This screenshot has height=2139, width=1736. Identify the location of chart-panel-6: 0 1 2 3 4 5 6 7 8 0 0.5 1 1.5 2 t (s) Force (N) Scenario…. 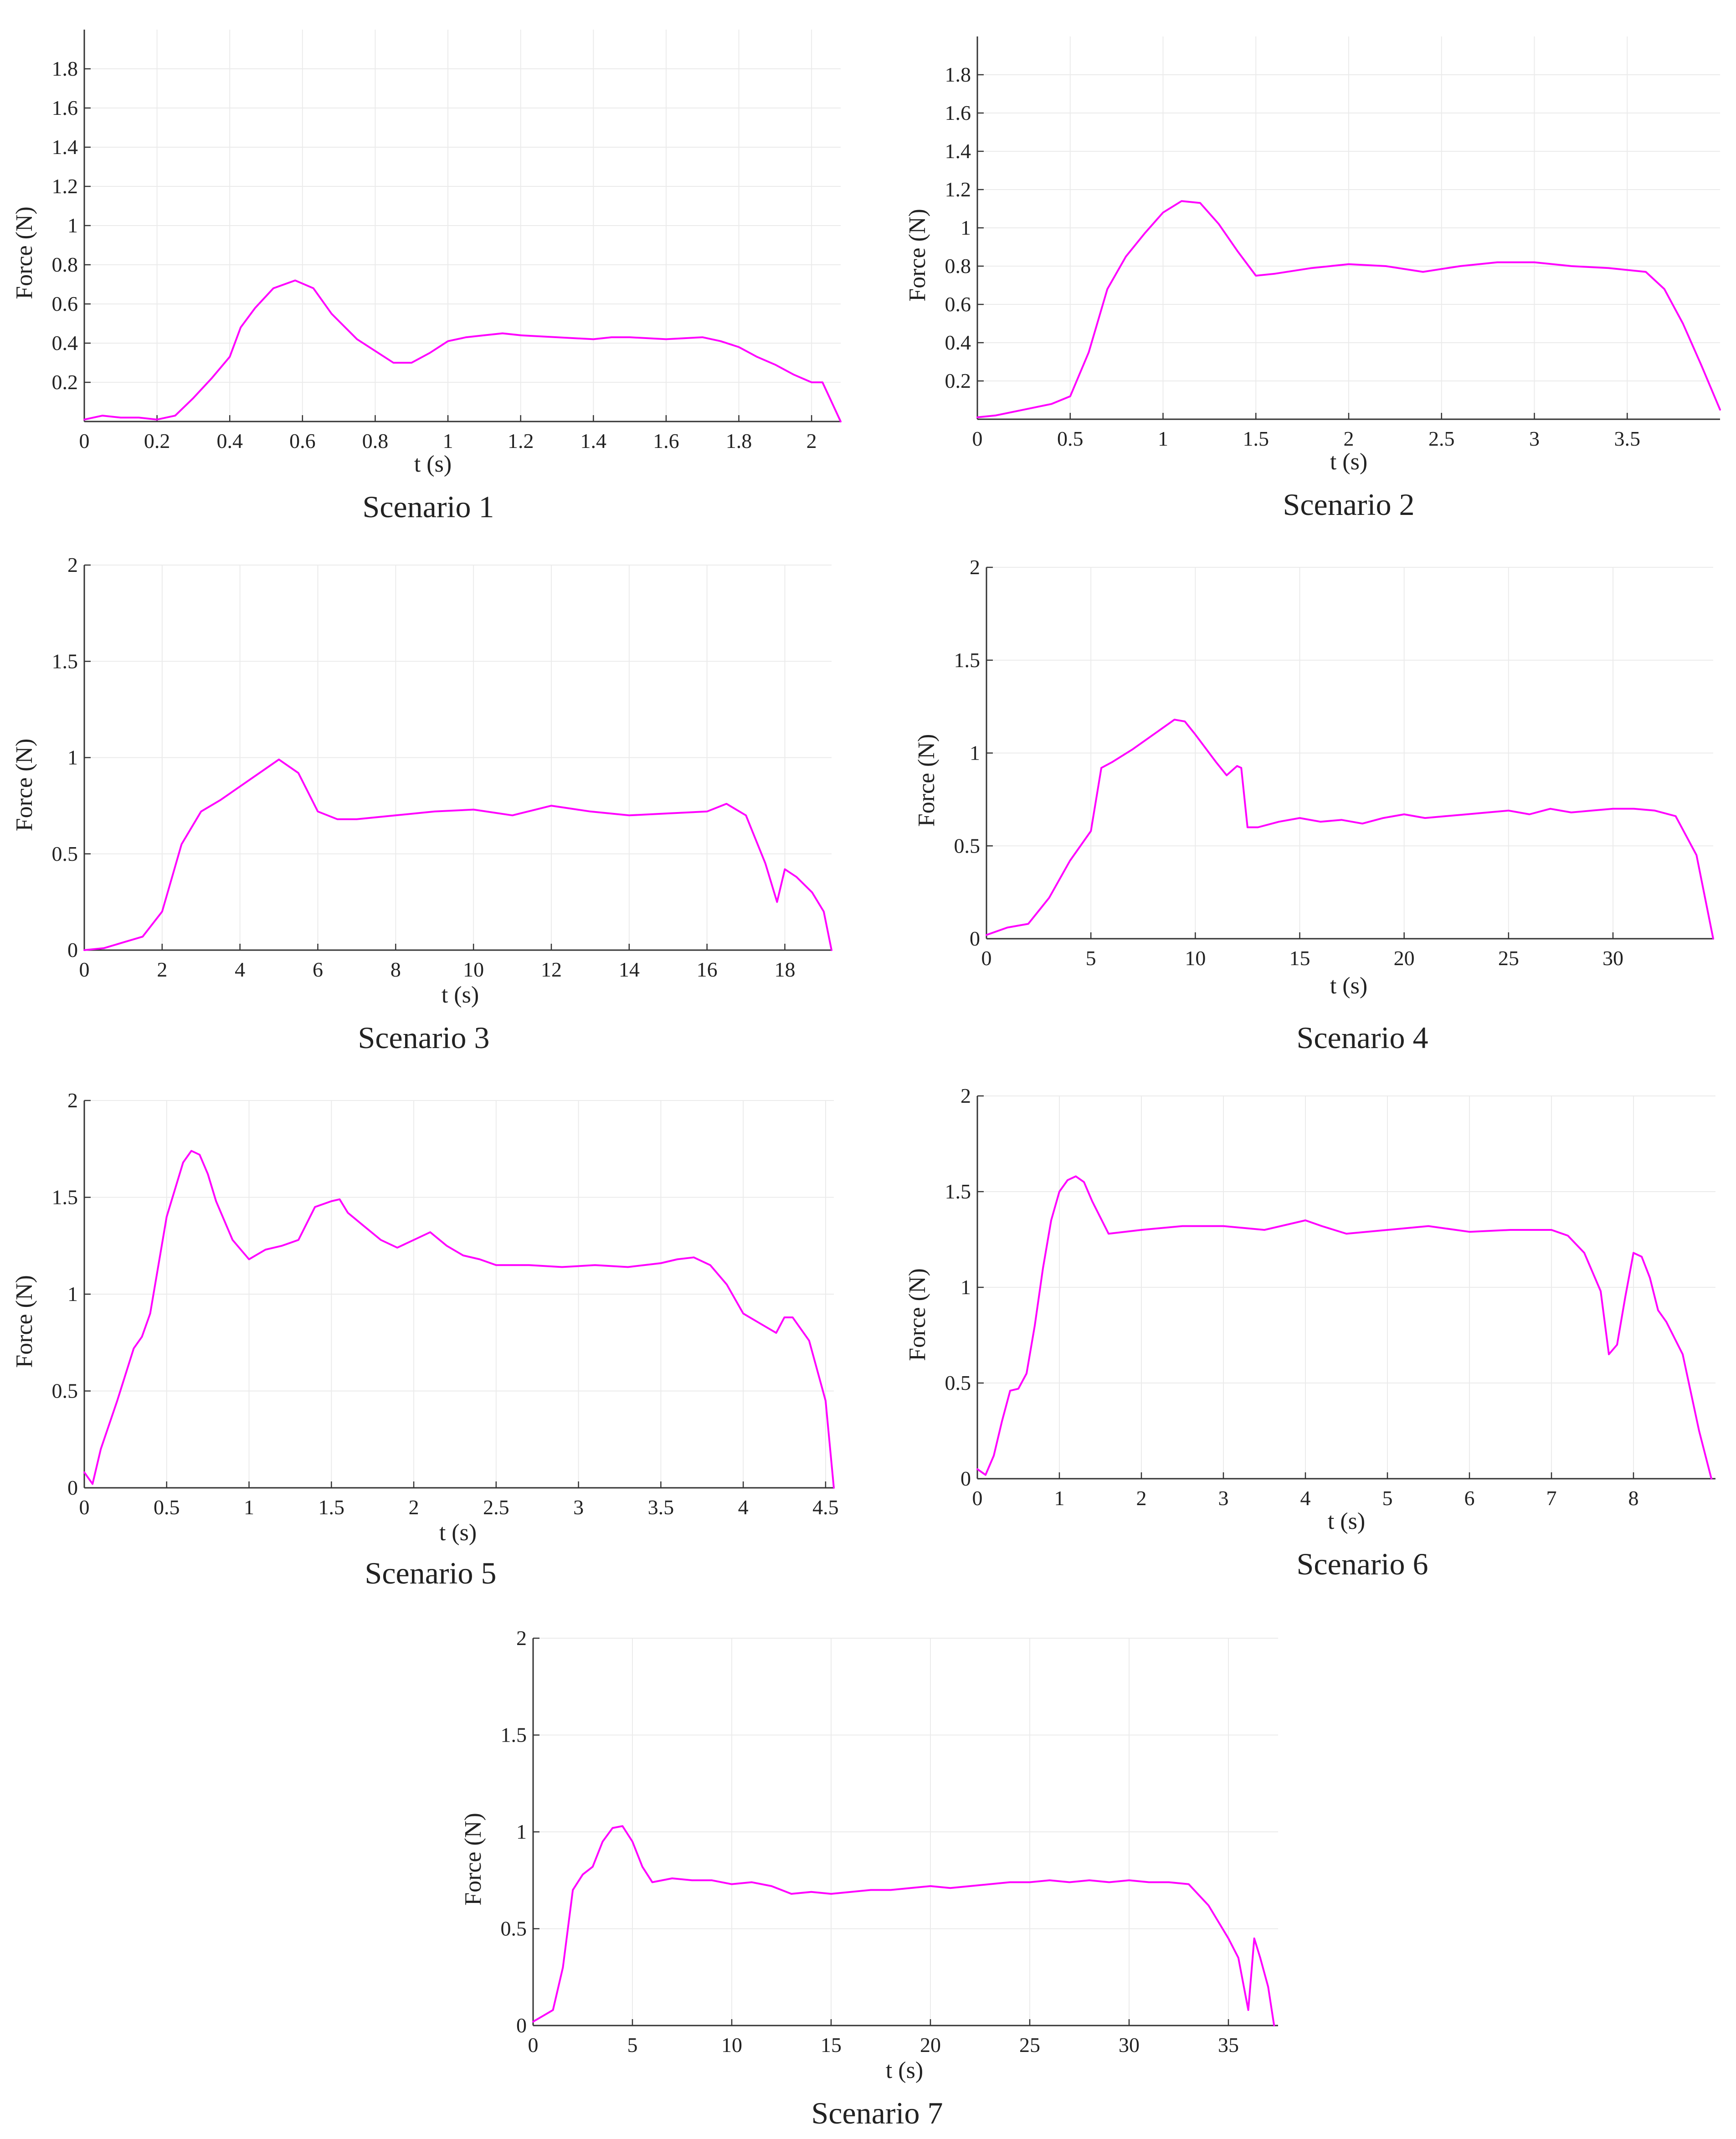
(1309, 1332).